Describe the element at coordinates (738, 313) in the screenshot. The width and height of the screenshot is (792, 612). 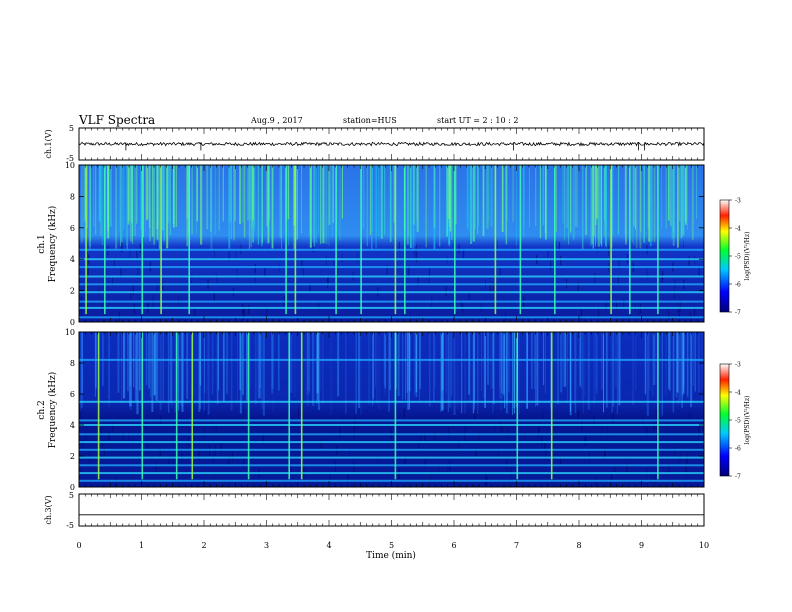
I see `colorbar-tick-label: -7` at that location.